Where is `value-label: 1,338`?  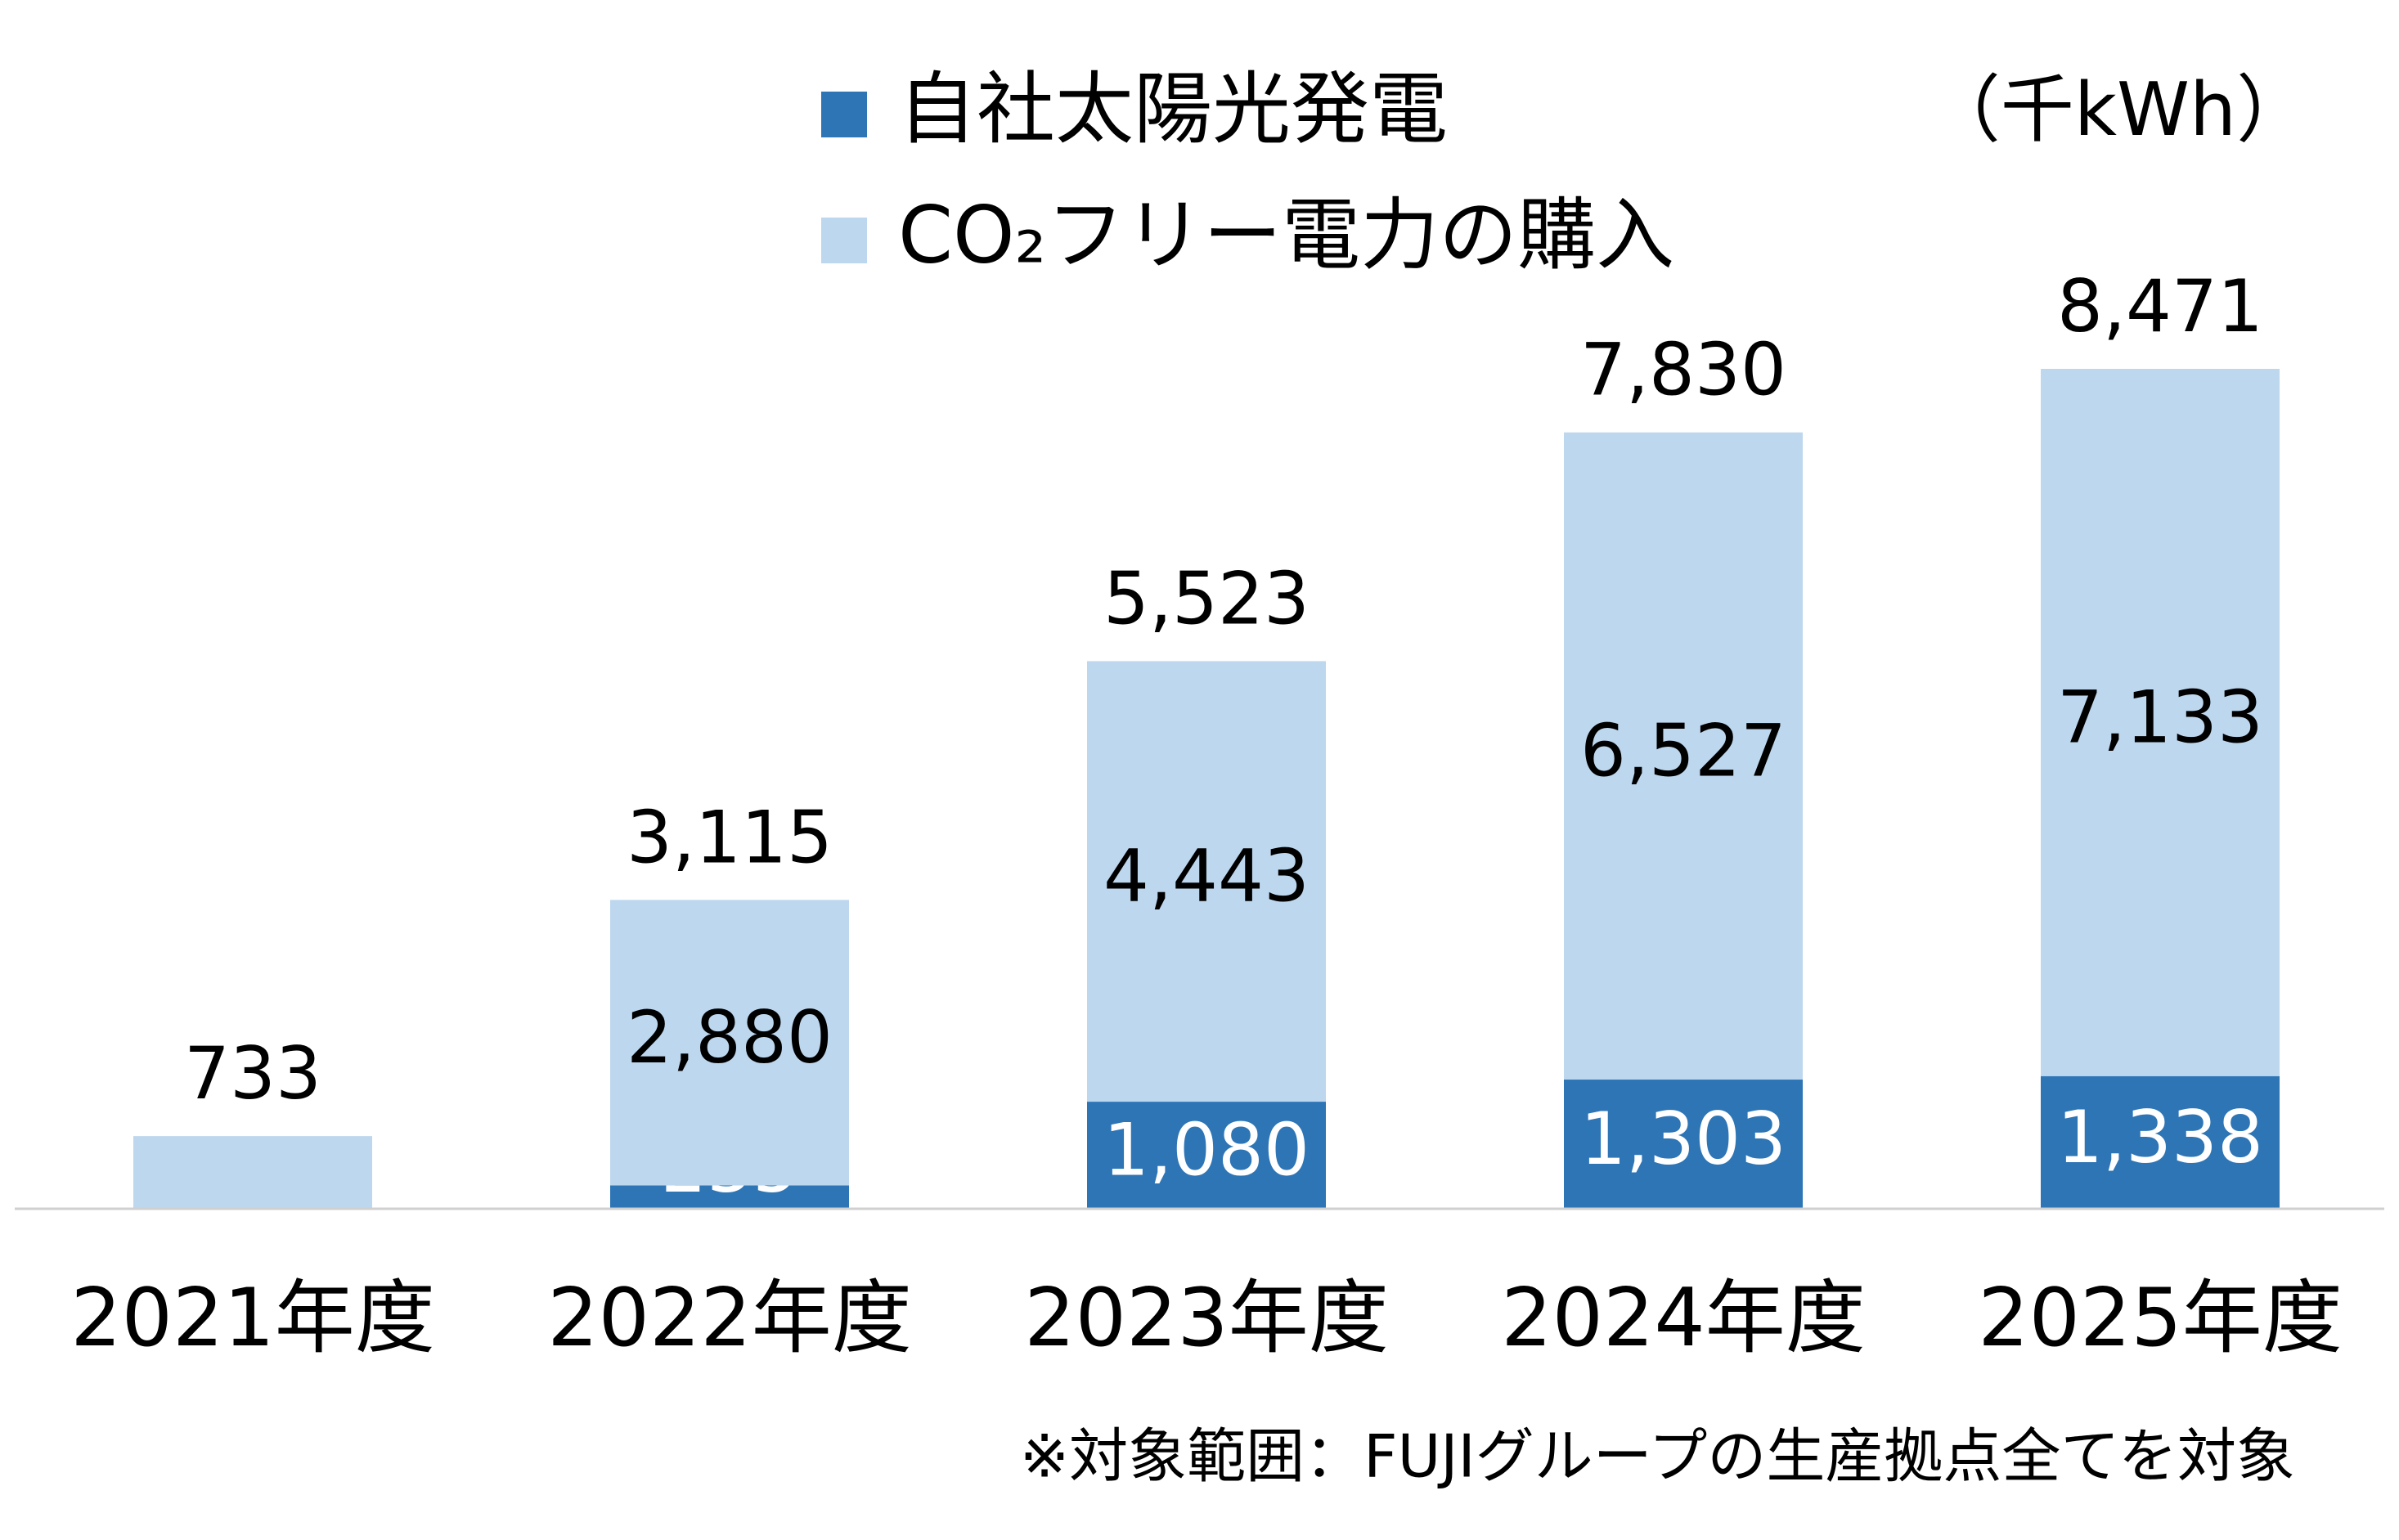 value-label: 1,338 is located at coordinates (2160, 1137).